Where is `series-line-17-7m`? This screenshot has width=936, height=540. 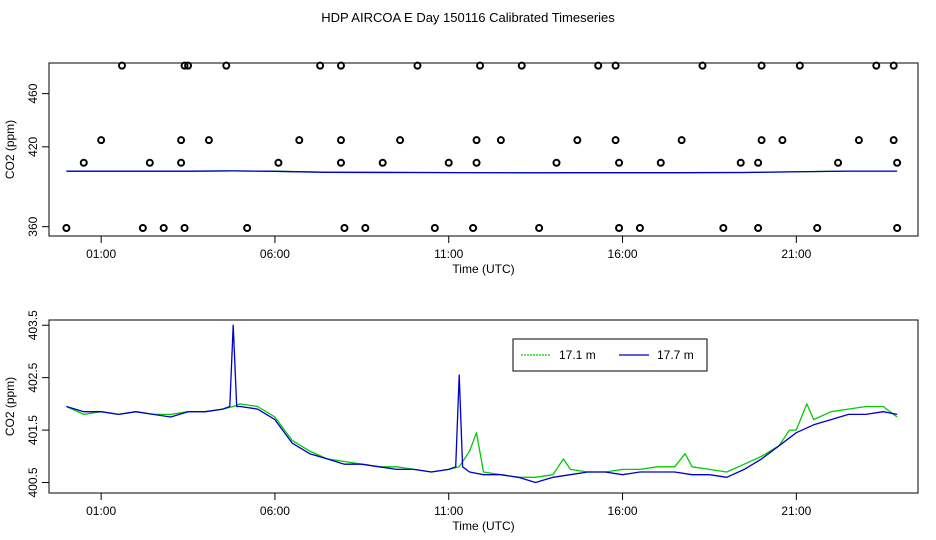 series-line-17-7m is located at coordinates (482, 172).